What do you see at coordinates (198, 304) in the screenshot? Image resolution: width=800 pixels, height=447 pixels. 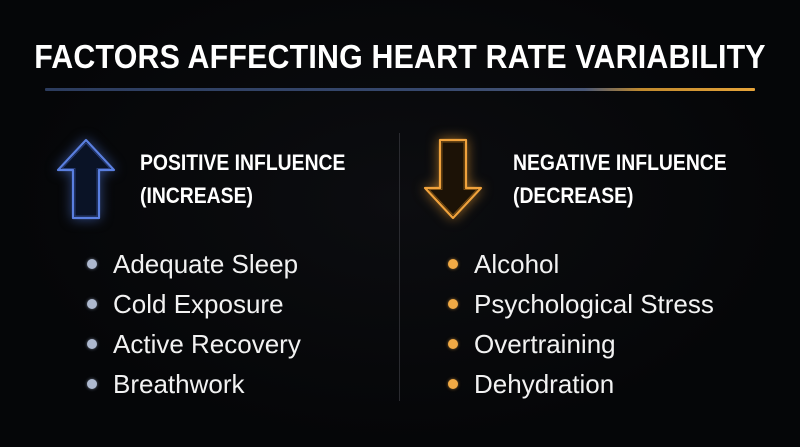 I see `list-item-label: Cold Exposure` at bounding box center [198, 304].